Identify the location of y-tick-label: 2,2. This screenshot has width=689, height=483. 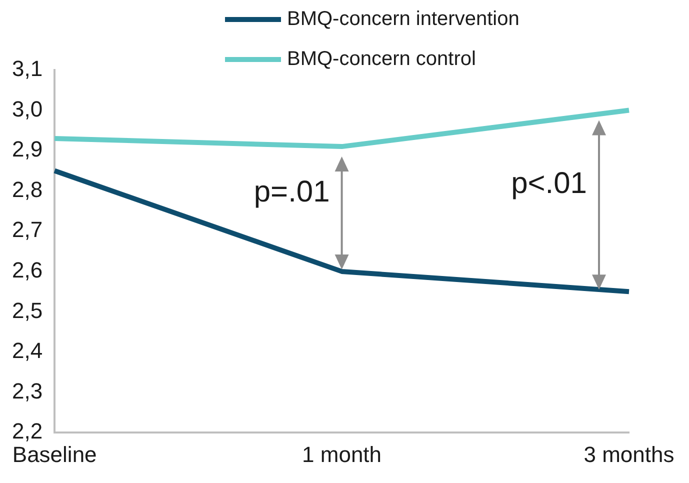
(27, 431).